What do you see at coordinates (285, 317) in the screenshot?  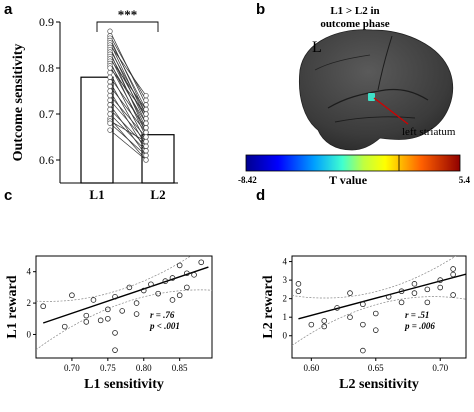 I see `y-tick-label: 1` at bounding box center [285, 317].